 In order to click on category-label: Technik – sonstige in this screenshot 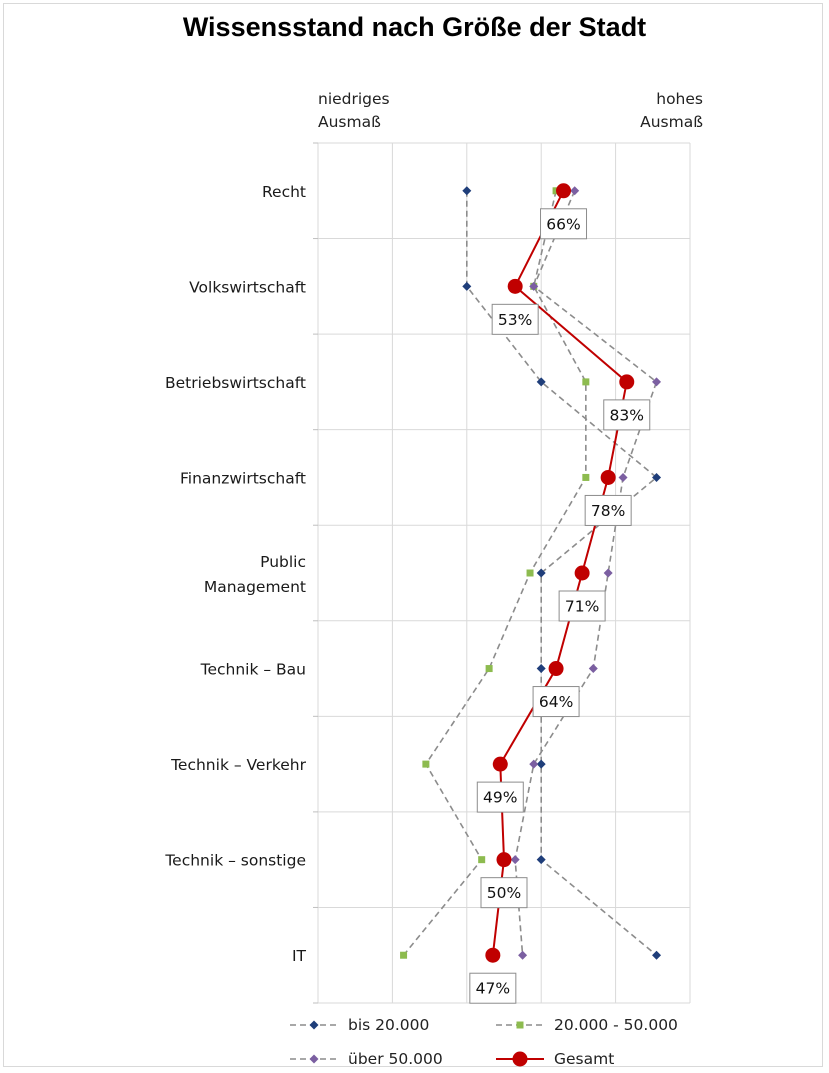, I will do `click(235, 861)`.